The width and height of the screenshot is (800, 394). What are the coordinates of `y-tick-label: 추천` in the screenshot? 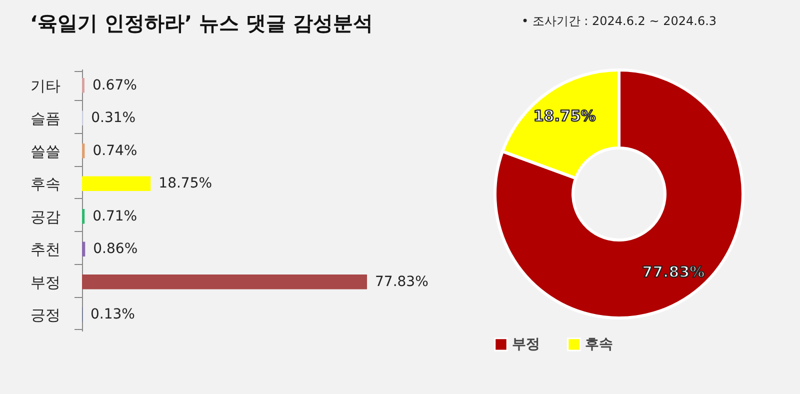 It's located at (45, 249).